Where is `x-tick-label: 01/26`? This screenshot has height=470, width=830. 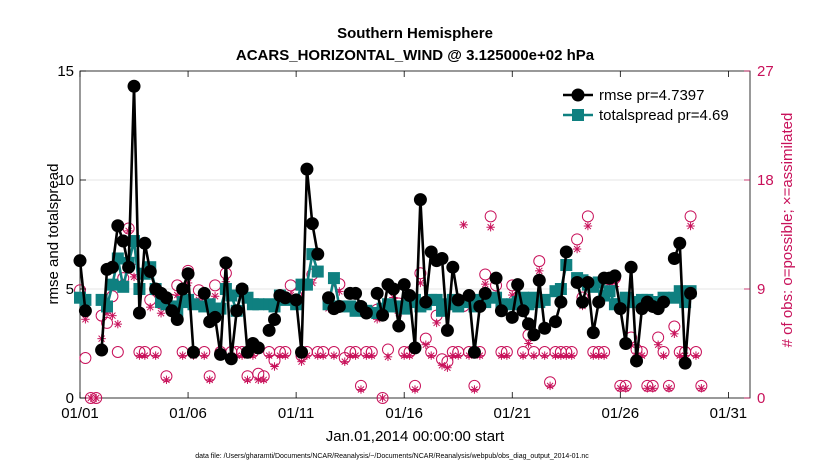
x-tick-label: 01/26 is located at coordinates (621, 413).